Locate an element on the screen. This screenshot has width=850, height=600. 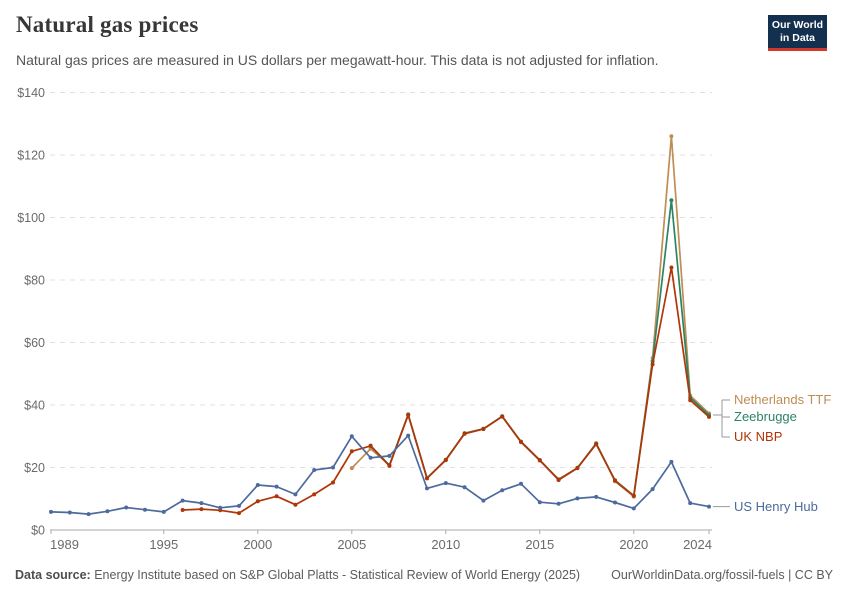
series-line-us-henry-hub is located at coordinates (380, 474).